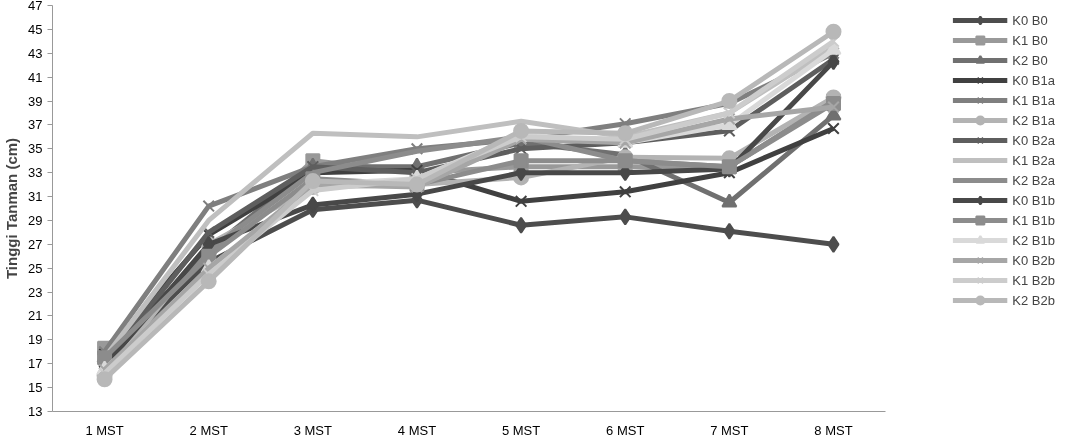 The image size is (1070, 447). I want to click on y-tick-label: 23, so click(35, 292).